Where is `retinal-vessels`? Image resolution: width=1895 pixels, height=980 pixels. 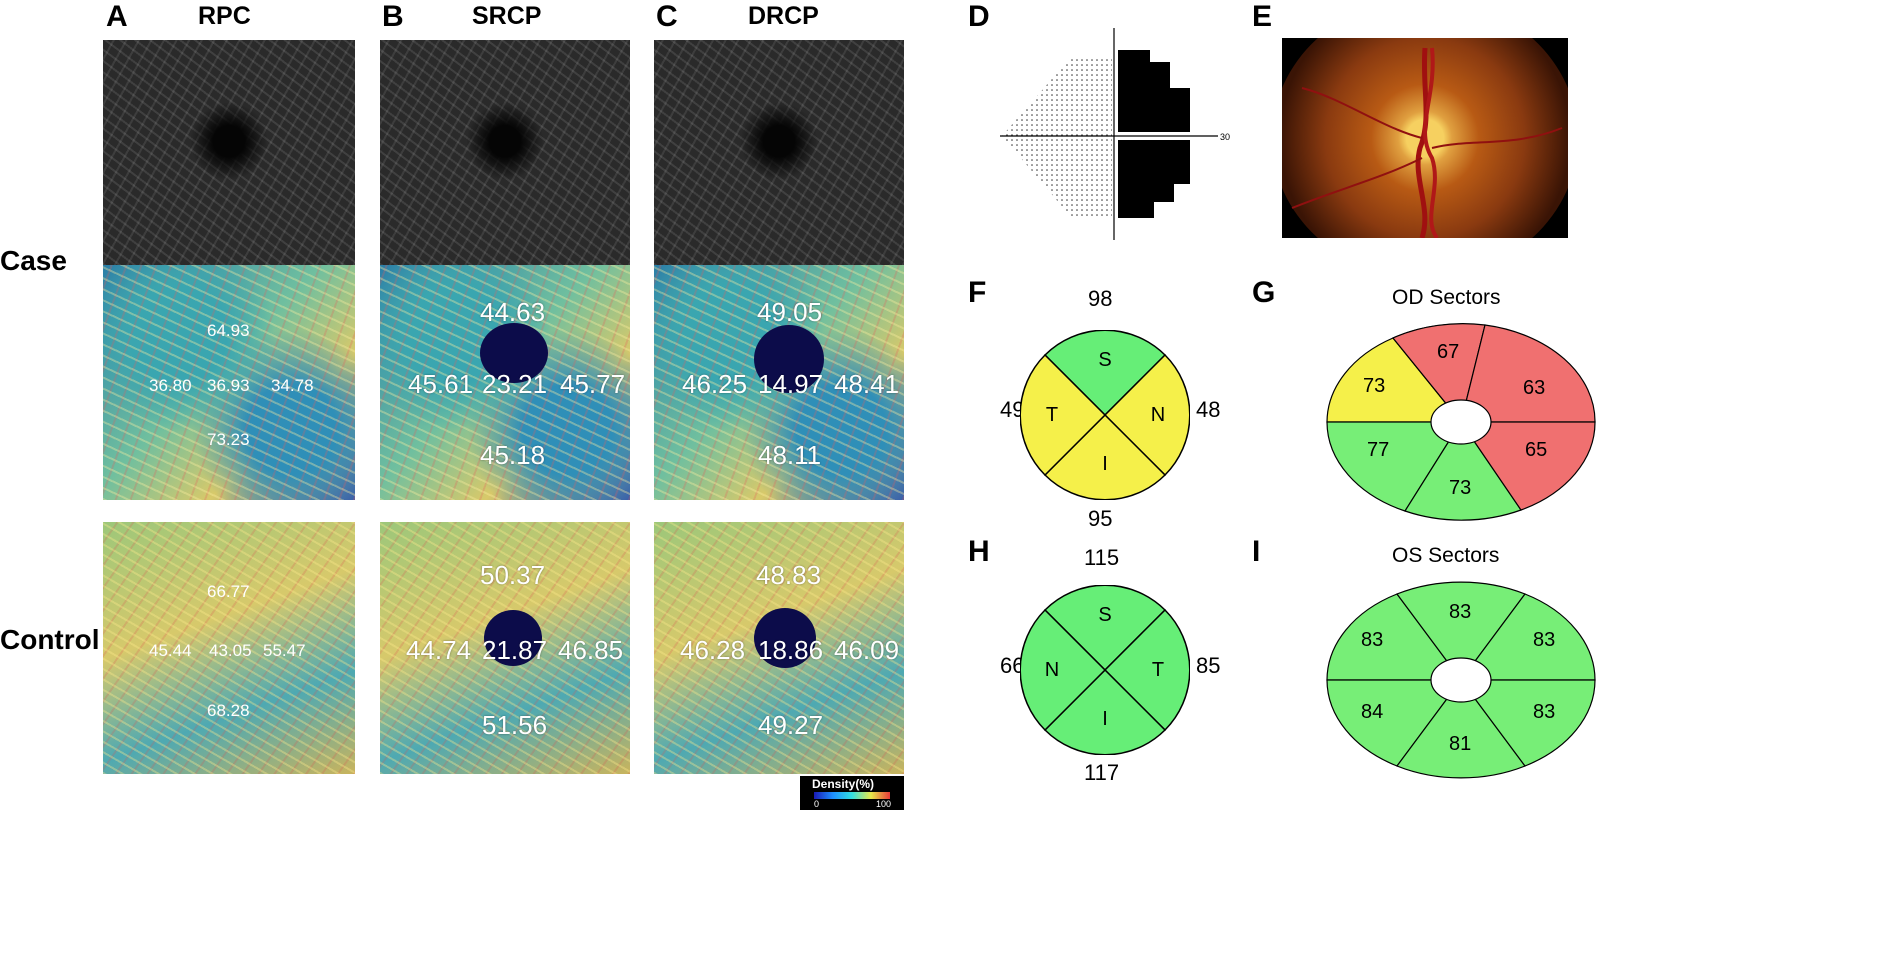
retinal-vessels is located at coordinates (1427, 142).